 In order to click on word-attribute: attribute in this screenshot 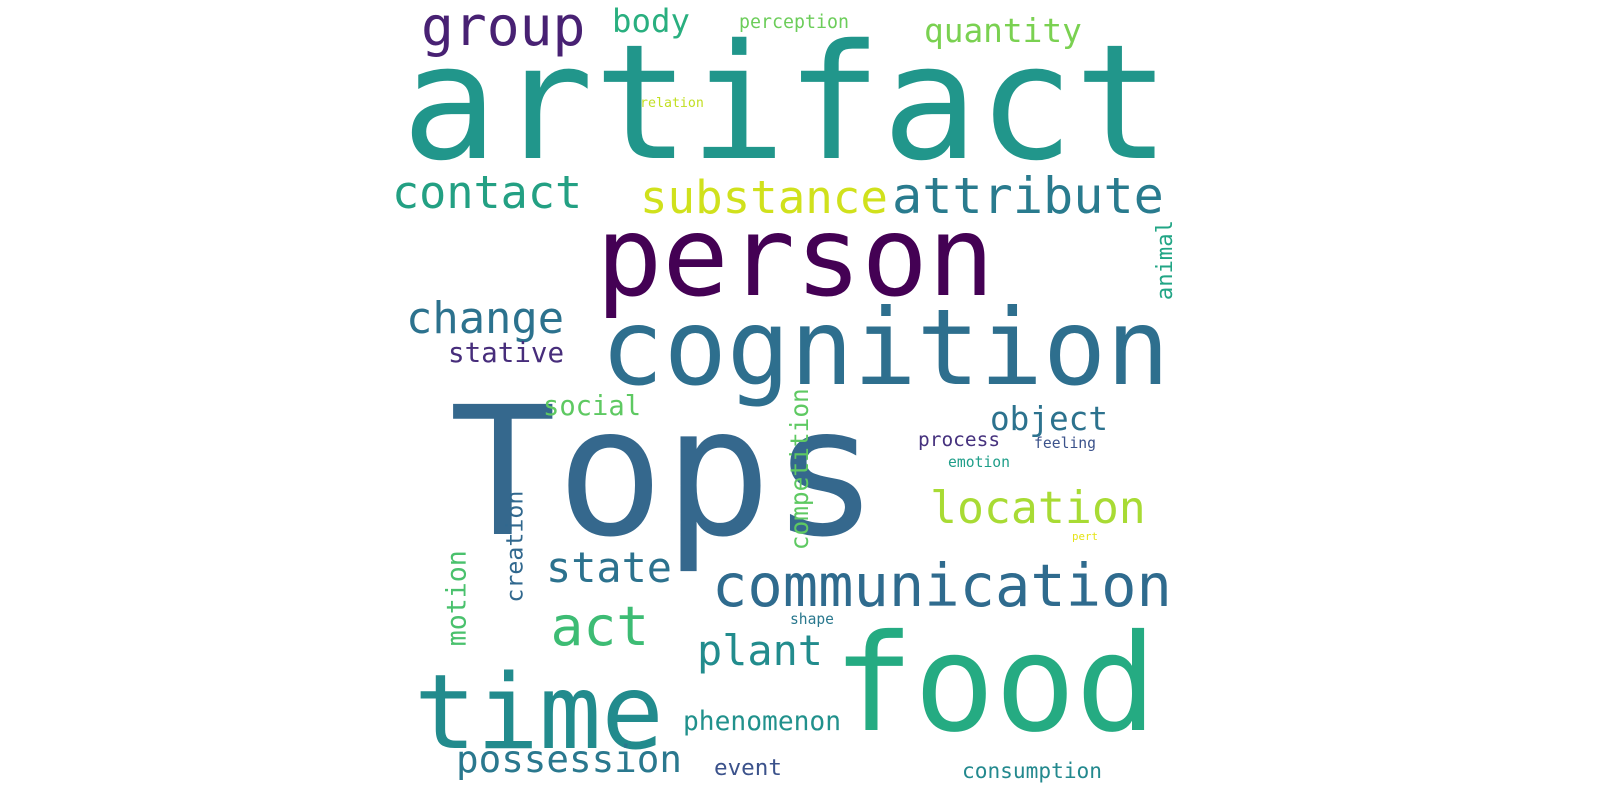, I will do `click(1028, 195)`.